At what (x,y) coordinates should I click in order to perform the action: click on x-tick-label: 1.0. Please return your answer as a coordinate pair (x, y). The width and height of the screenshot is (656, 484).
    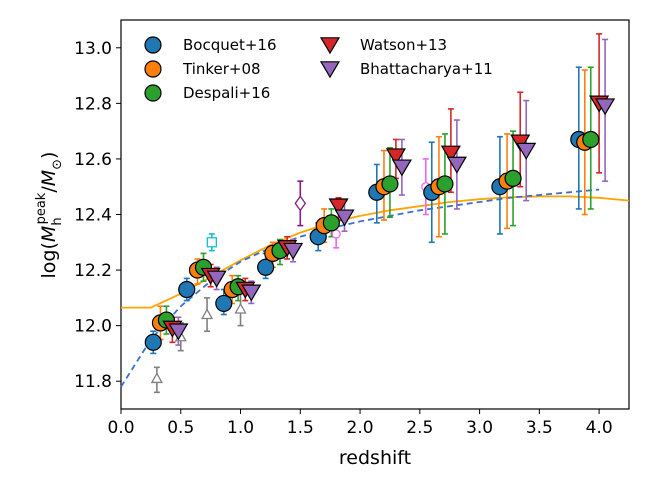
    Looking at the image, I should click on (240, 428).